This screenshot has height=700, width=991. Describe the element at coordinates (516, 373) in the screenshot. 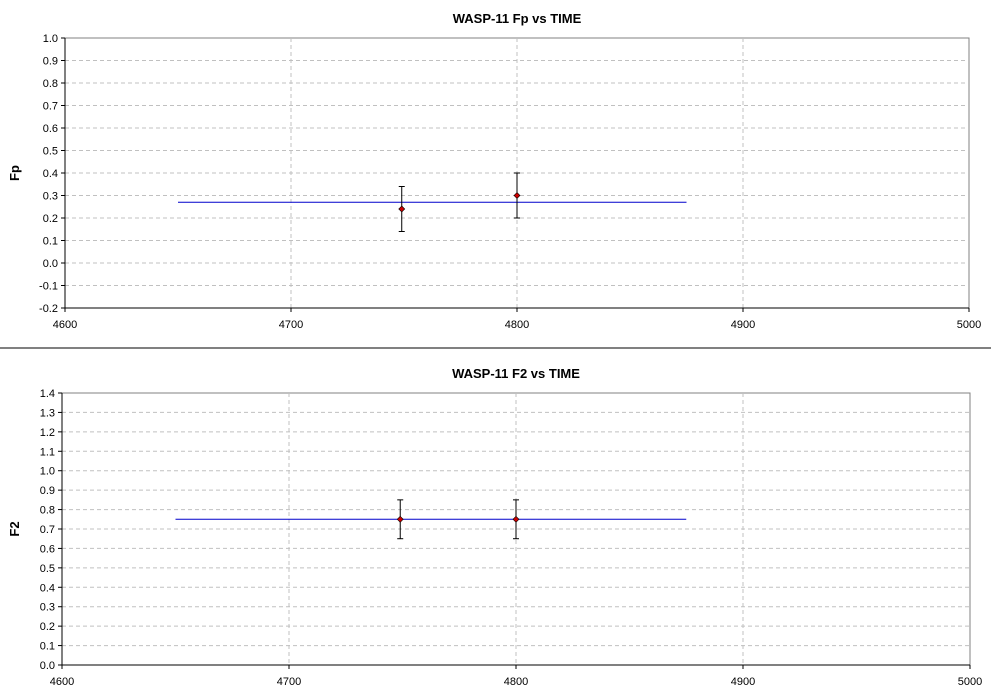

I see `chart-title: WASP-11 F2 vs TIME` at that location.